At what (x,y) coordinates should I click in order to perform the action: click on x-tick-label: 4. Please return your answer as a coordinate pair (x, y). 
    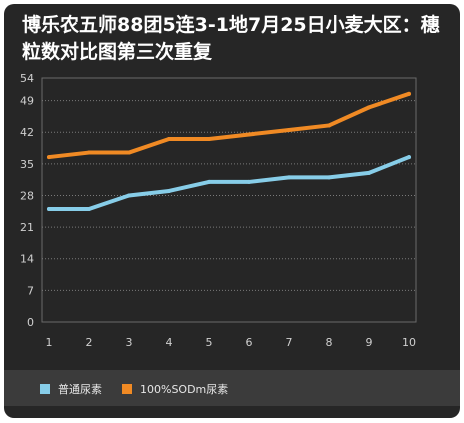
    Looking at the image, I should click on (169, 342).